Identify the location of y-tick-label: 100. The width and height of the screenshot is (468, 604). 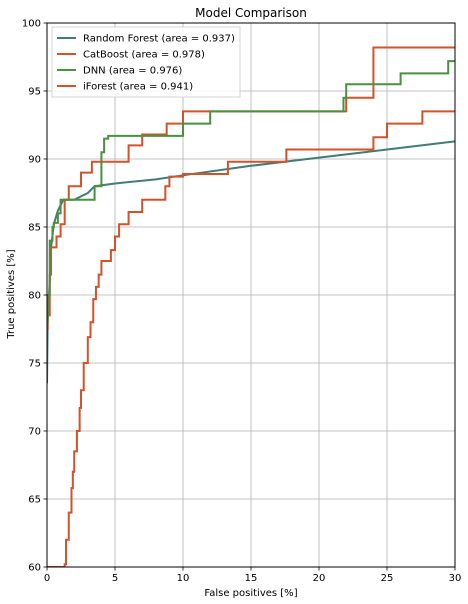
(31, 24).